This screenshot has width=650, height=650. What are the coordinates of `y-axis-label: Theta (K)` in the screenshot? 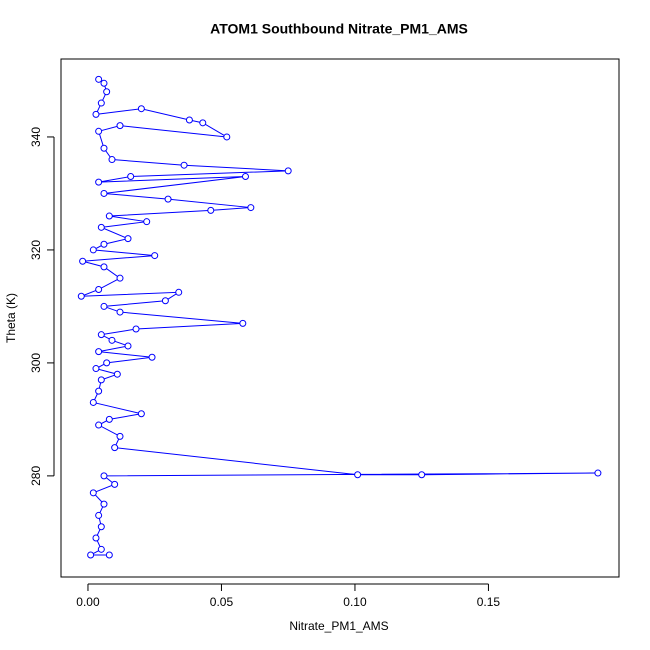 It's located at (11, 318).